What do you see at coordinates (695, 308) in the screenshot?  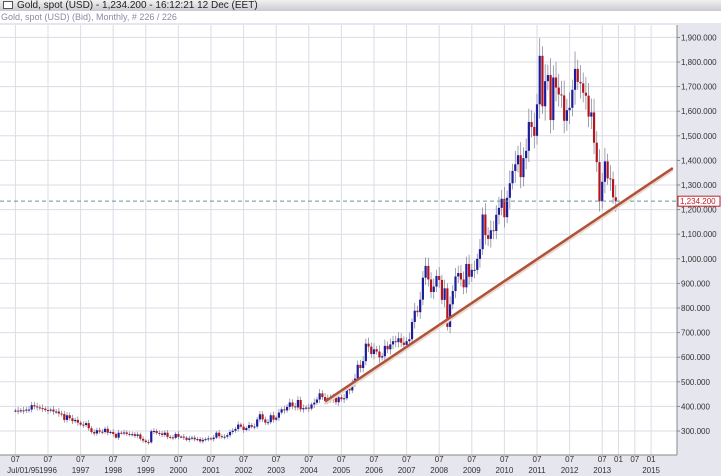 I see `y-tick-label: 800.000` at bounding box center [695, 308].